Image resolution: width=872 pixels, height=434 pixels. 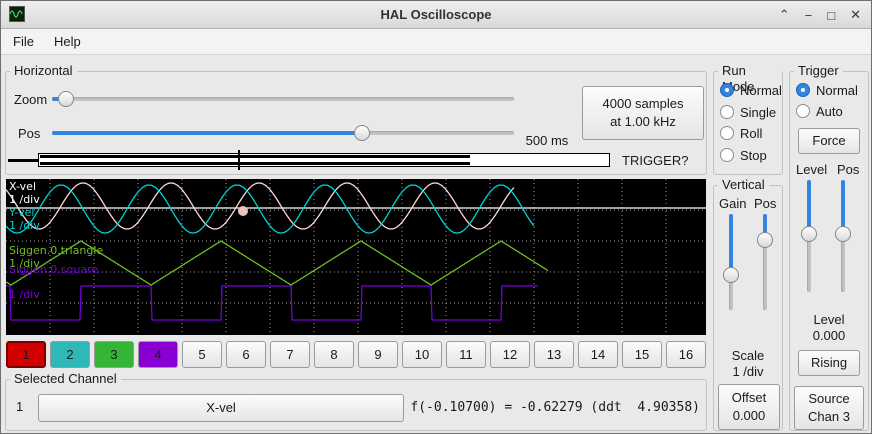 I want to click on scope-channel-name: Siggen.0.triangle, so click(x=56, y=250).